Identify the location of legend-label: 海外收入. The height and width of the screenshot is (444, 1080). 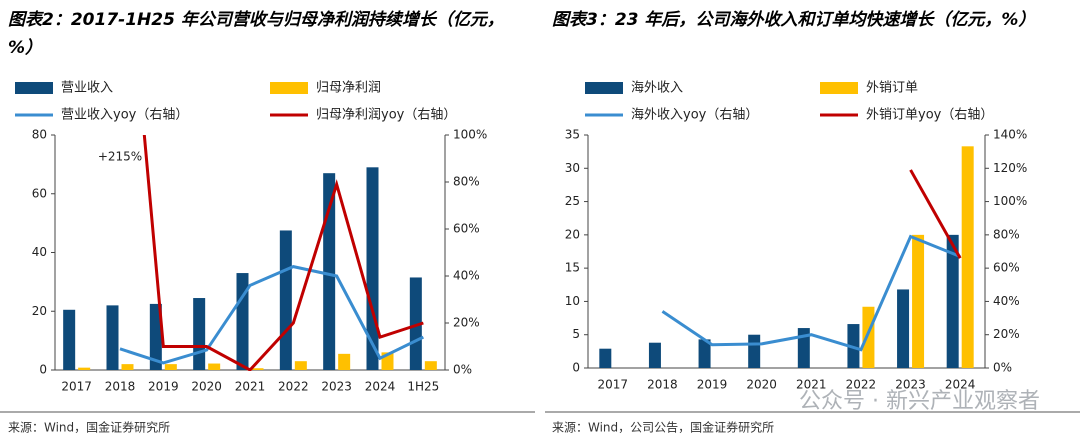
(657, 88).